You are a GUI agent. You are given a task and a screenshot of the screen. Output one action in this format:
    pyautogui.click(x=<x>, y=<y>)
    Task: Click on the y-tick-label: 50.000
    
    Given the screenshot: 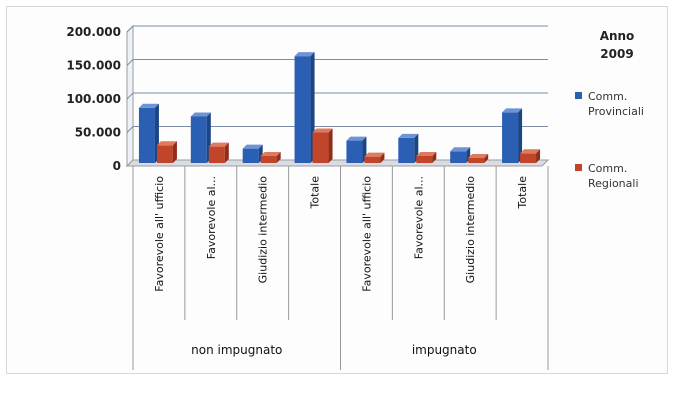 What is the action you would take?
    pyautogui.click(x=98, y=133)
    